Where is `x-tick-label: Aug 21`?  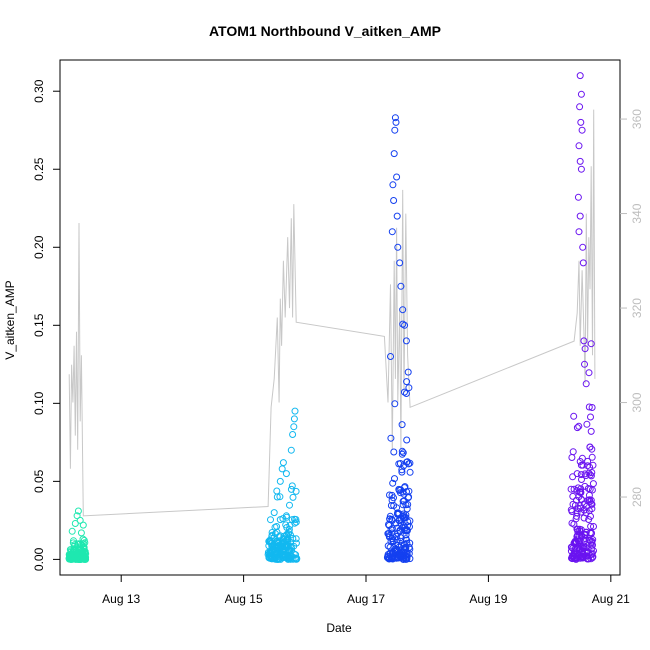
x-tick-label: Aug 21 is located at coordinates (611, 599).